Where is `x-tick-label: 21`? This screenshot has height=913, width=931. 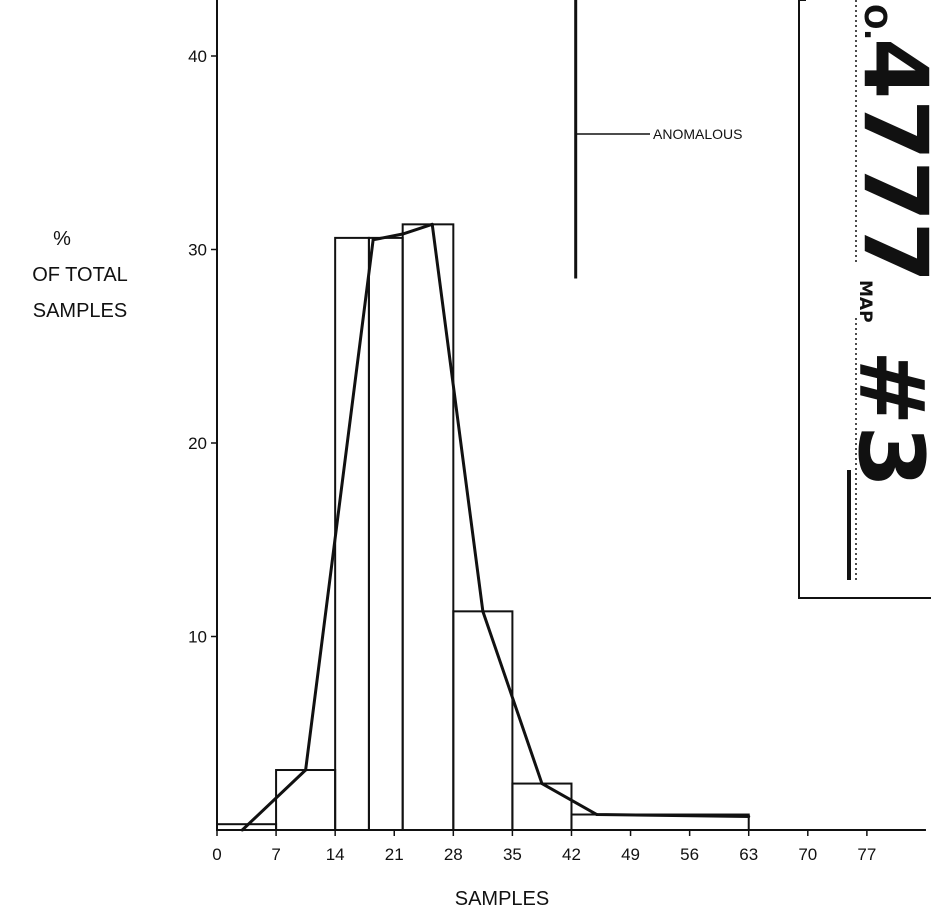
x-tick-label: 21 is located at coordinates (394, 854).